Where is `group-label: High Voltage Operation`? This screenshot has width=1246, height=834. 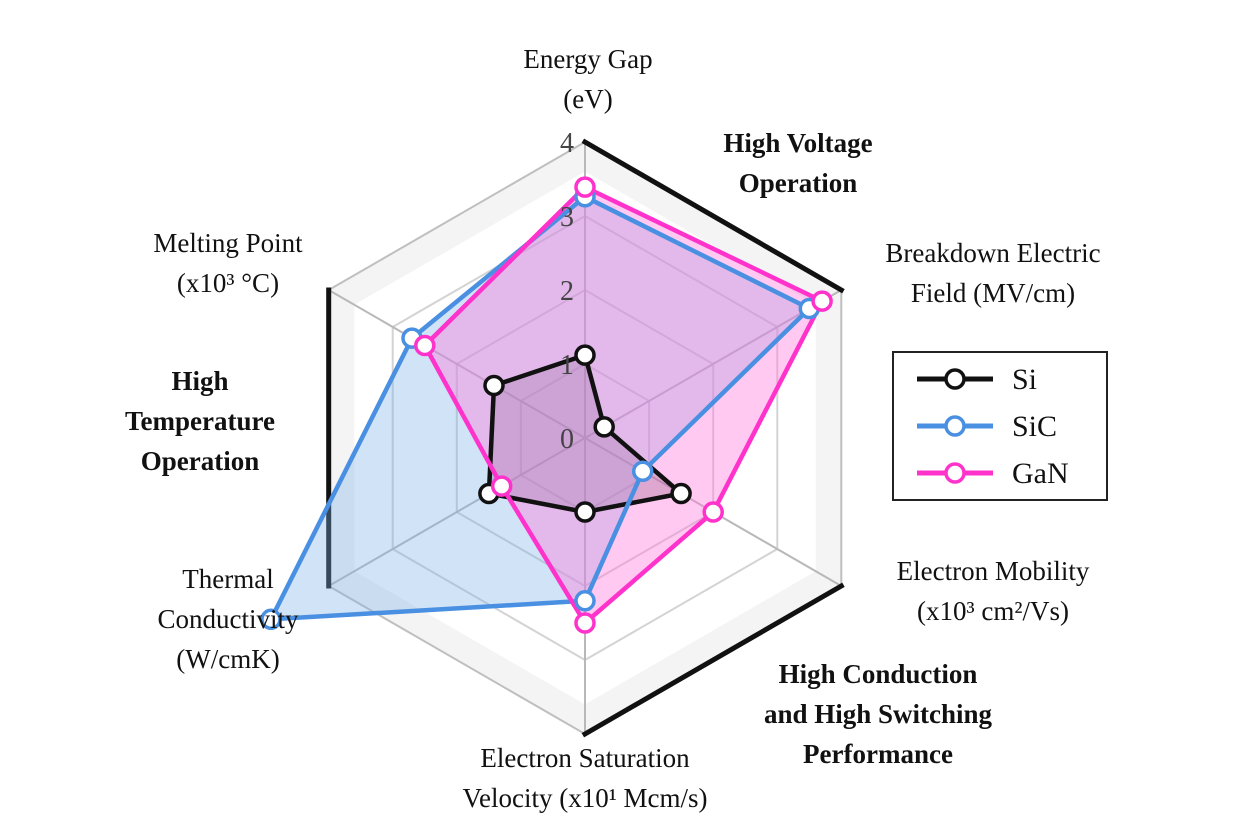 group-label: High Voltage Operation is located at coordinates (797, 163).